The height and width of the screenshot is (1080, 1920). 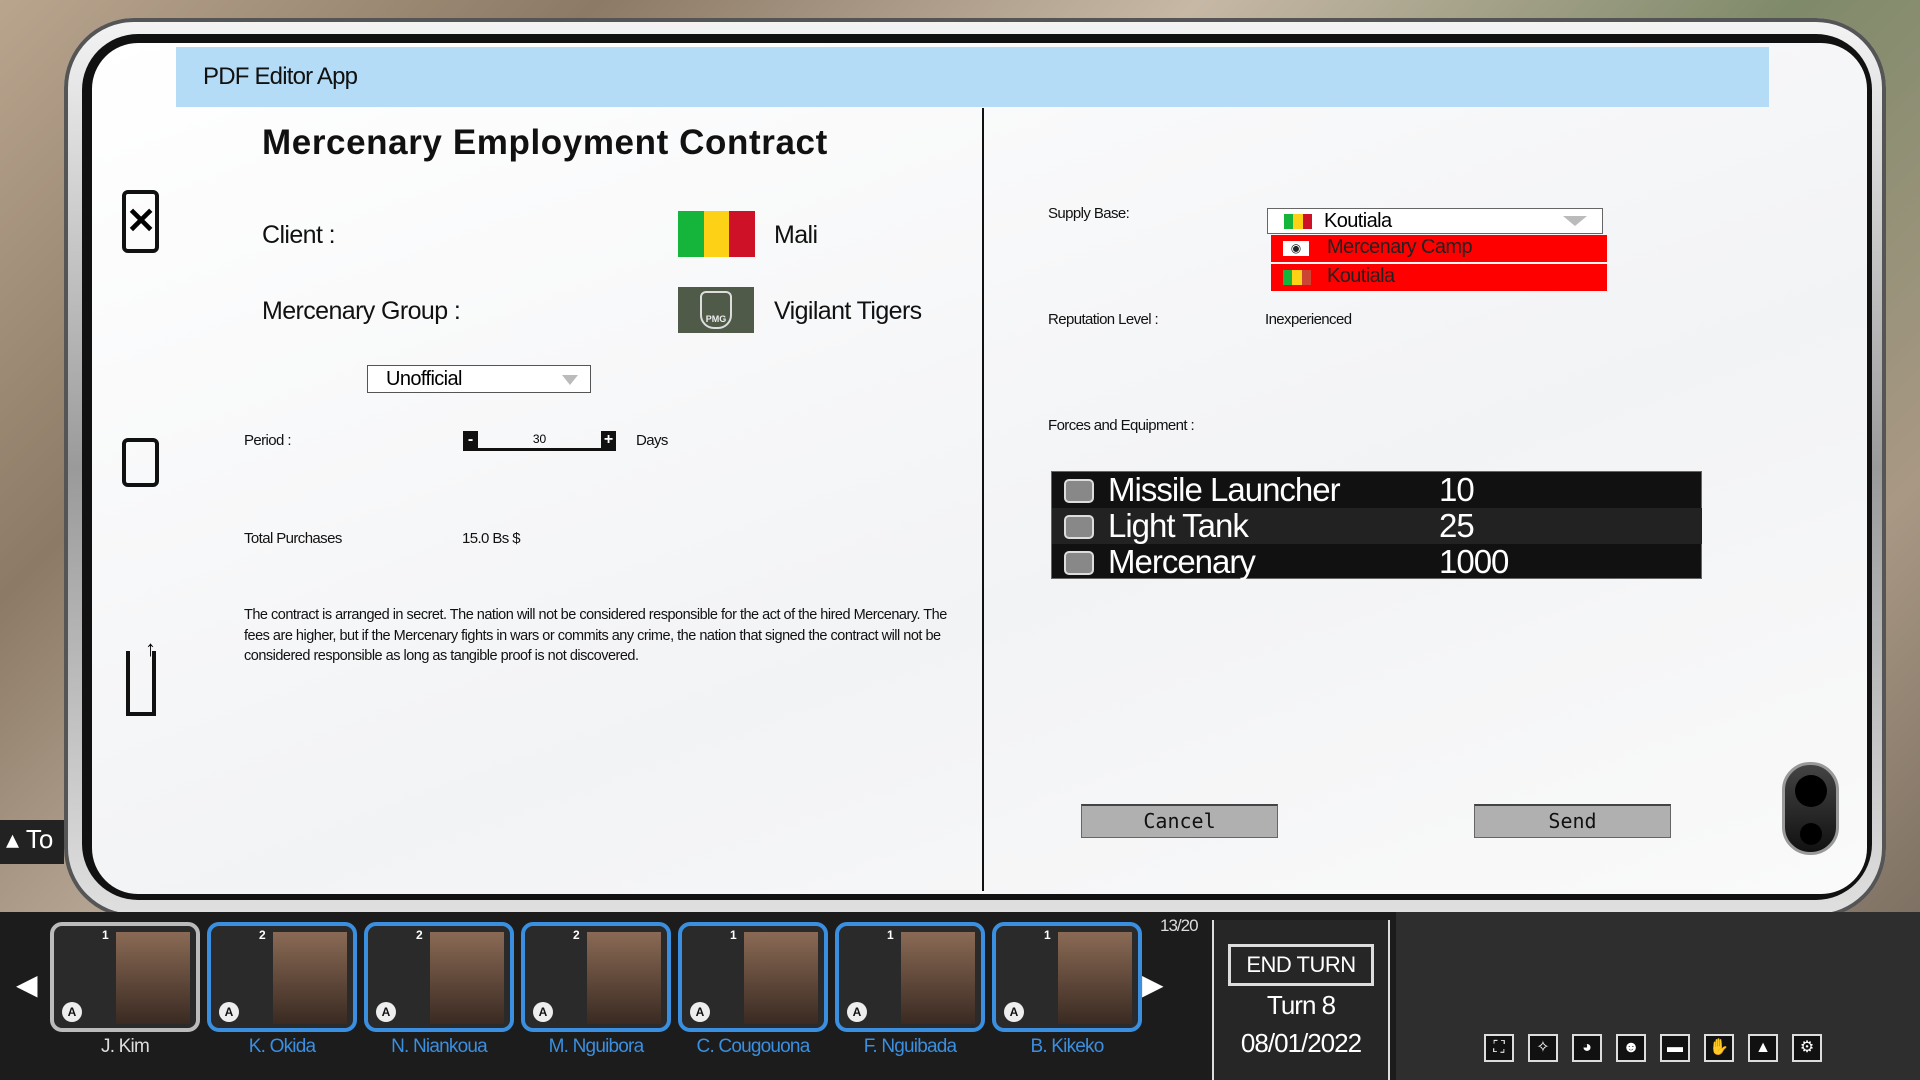 What do you see at coordinates (1361, 276) in the screenshot?
I see `option-label: Koutiala` at bounding box center [1361, 276].